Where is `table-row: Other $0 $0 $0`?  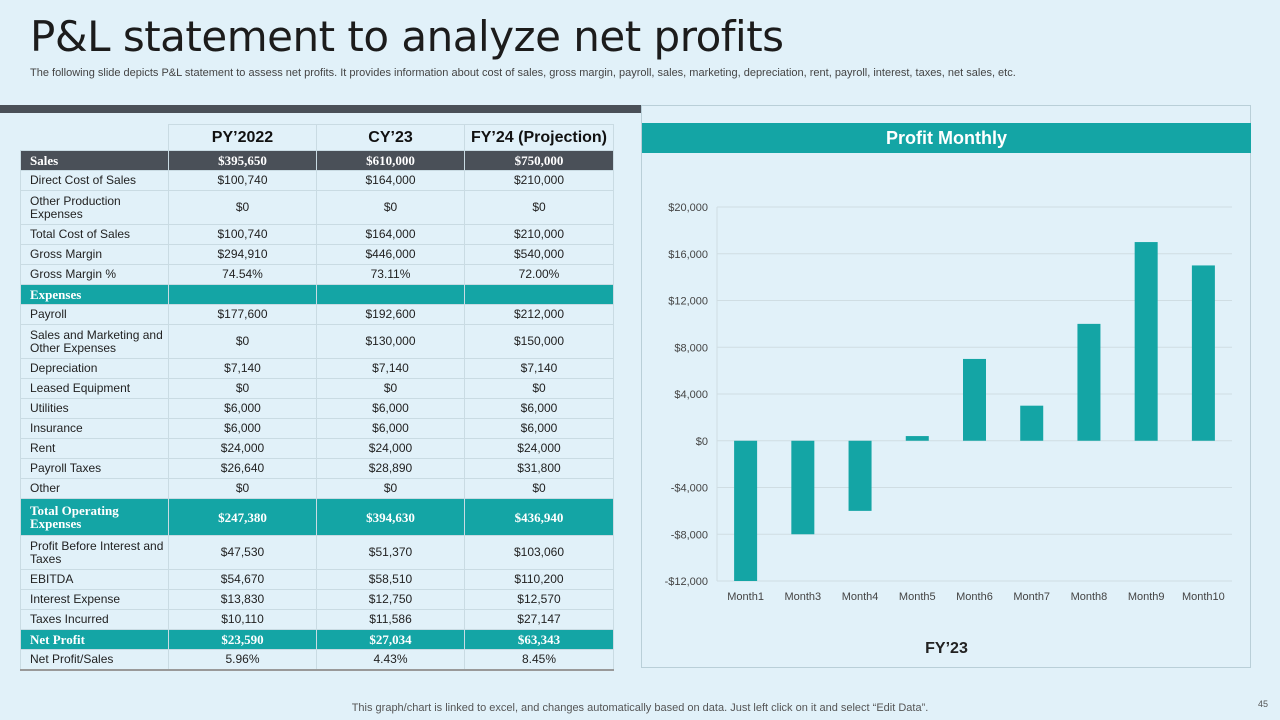 table-row: Other $0 $0 $0 is located at coordinates (317, 488).